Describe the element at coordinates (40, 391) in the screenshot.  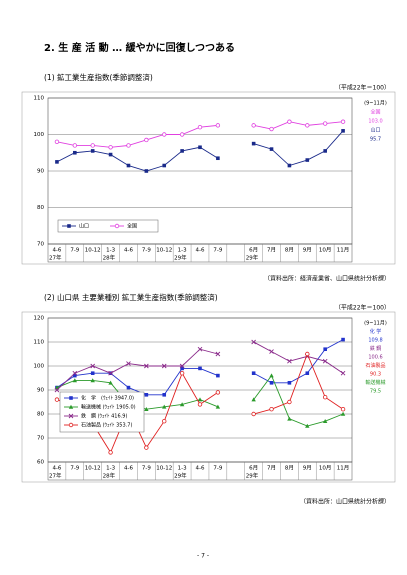
I see `y-tick-label: 90` at that location.